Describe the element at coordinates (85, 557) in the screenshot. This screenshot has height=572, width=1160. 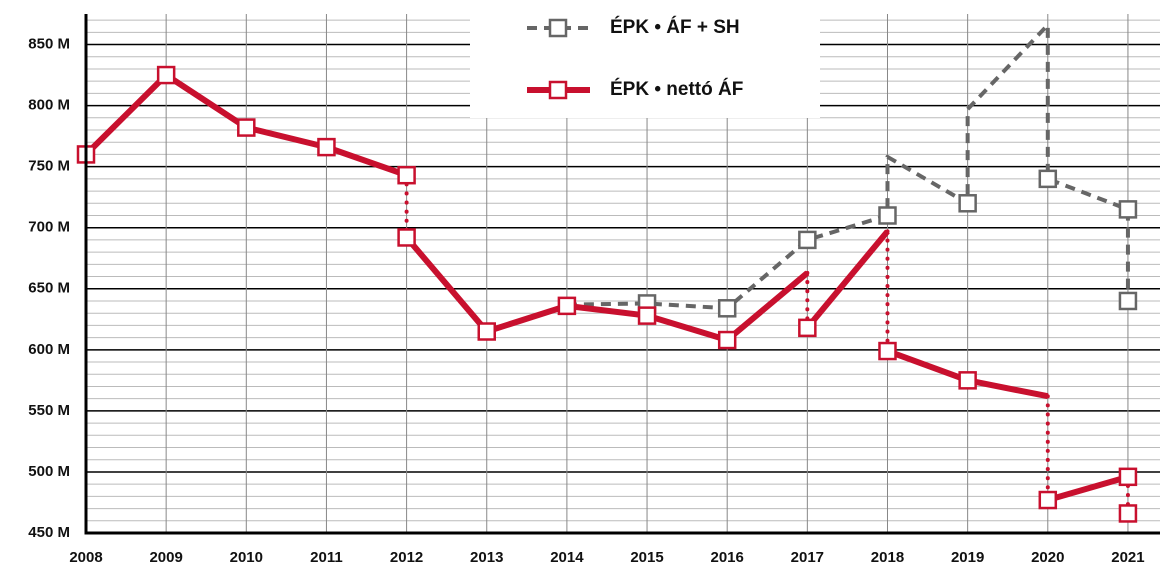
I see `x-tick-label: 2008` at that location.